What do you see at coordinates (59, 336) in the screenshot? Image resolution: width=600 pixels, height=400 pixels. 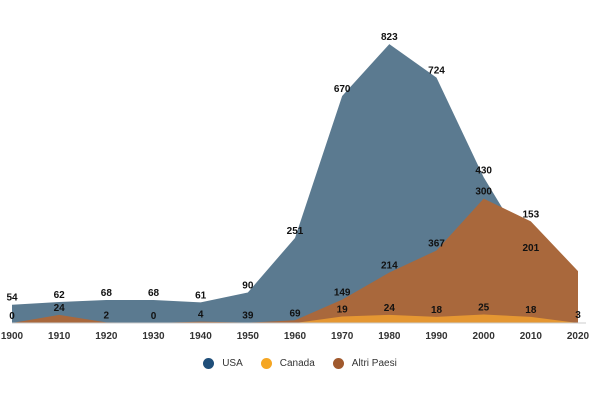 I see `x-tick-1910: 1910` at bounding box center [59, 336].